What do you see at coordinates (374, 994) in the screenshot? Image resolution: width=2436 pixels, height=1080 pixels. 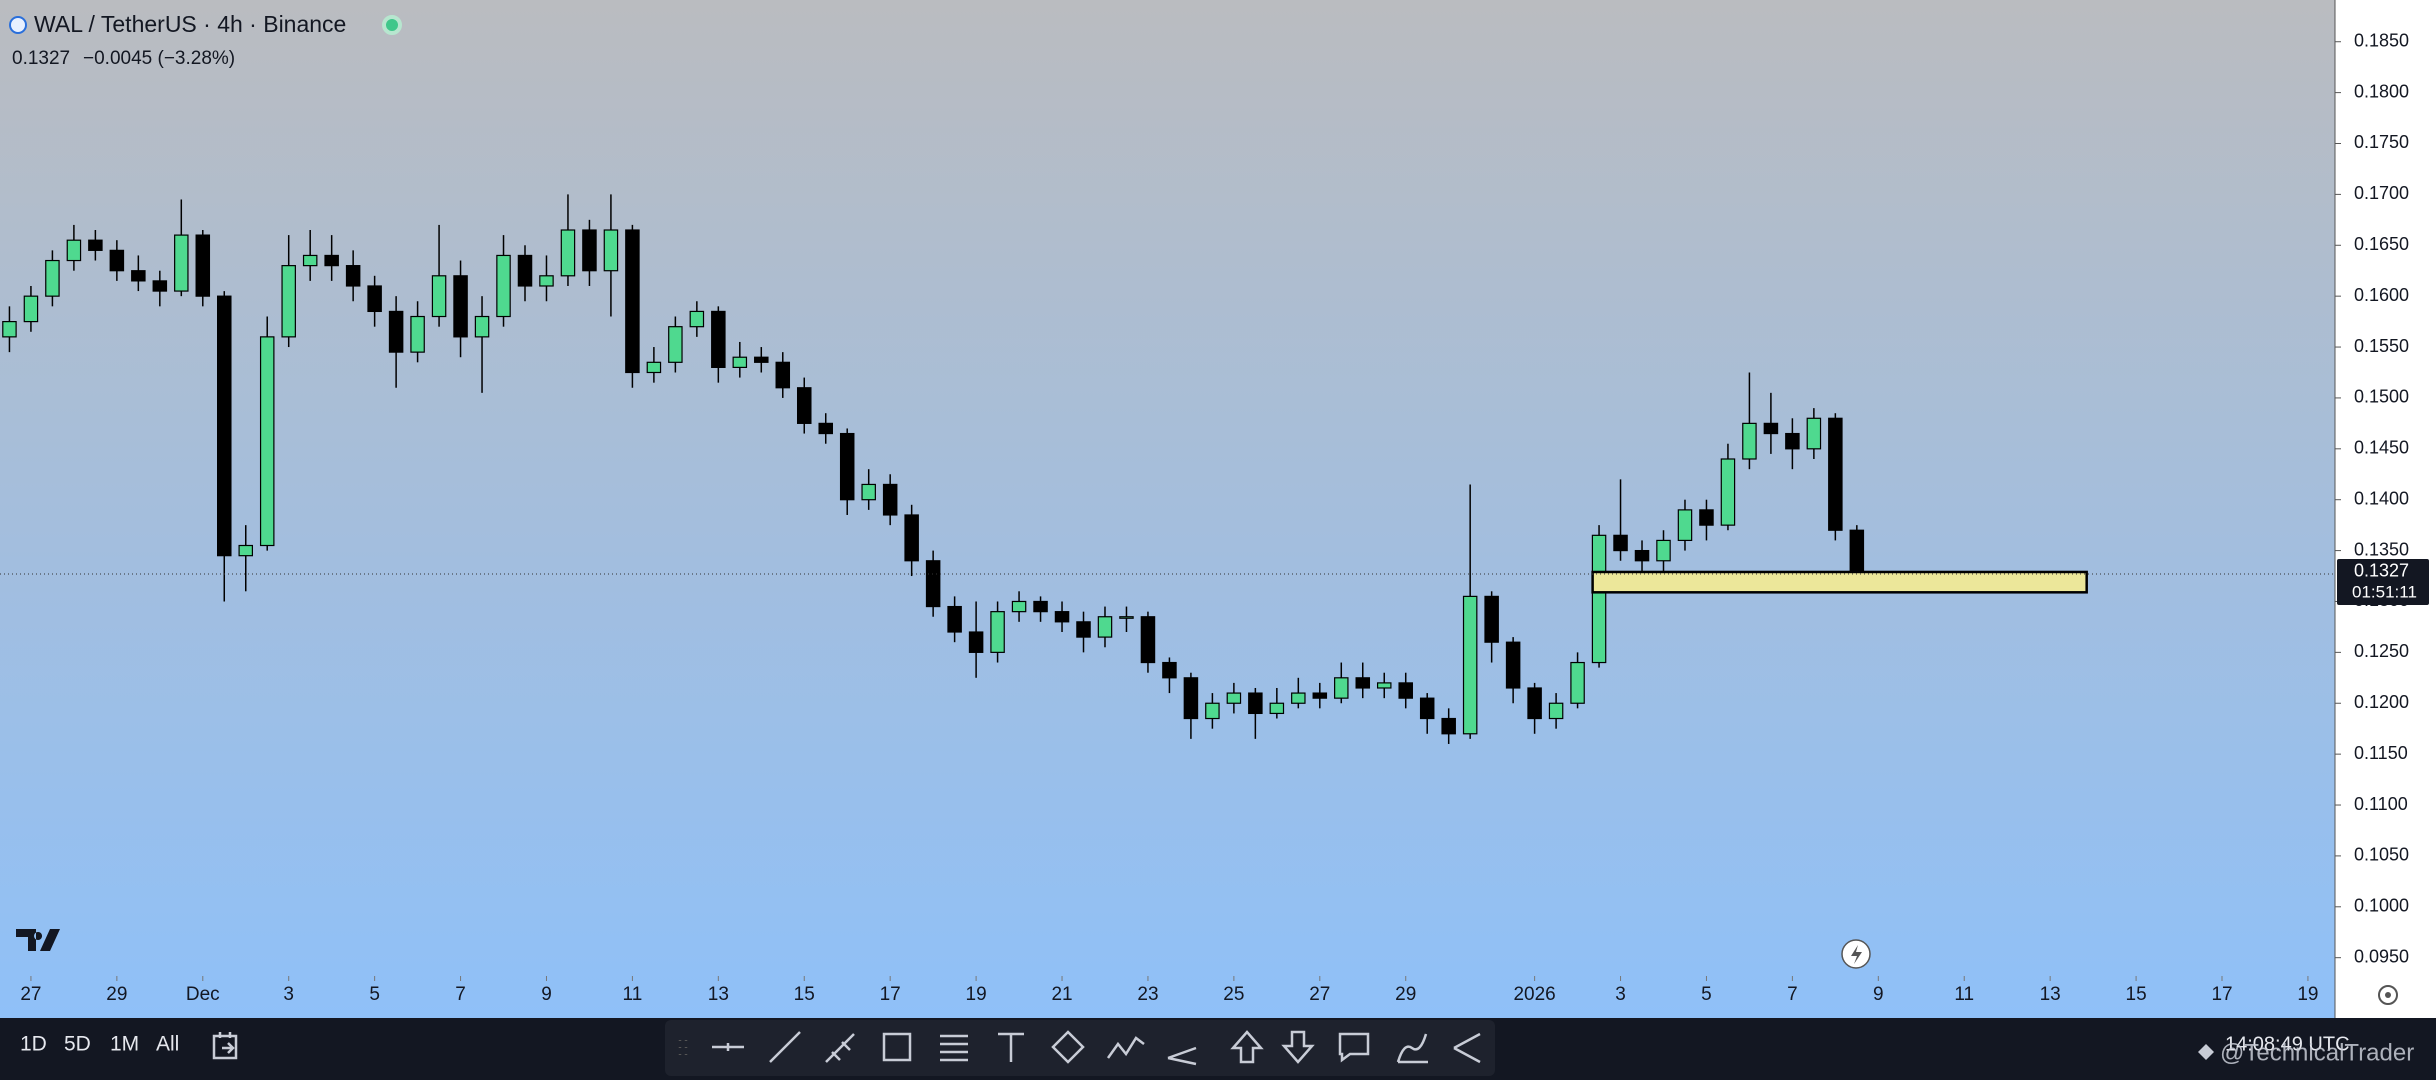 I see `x-tick-label: 5` at bounding box center [374, 994].